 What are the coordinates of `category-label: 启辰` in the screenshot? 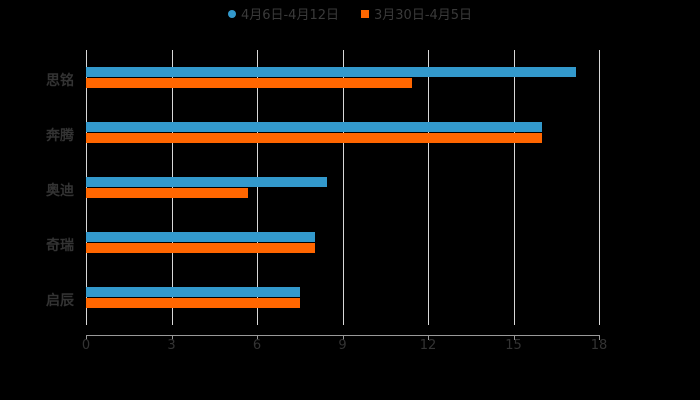 It's located at (60, 301).